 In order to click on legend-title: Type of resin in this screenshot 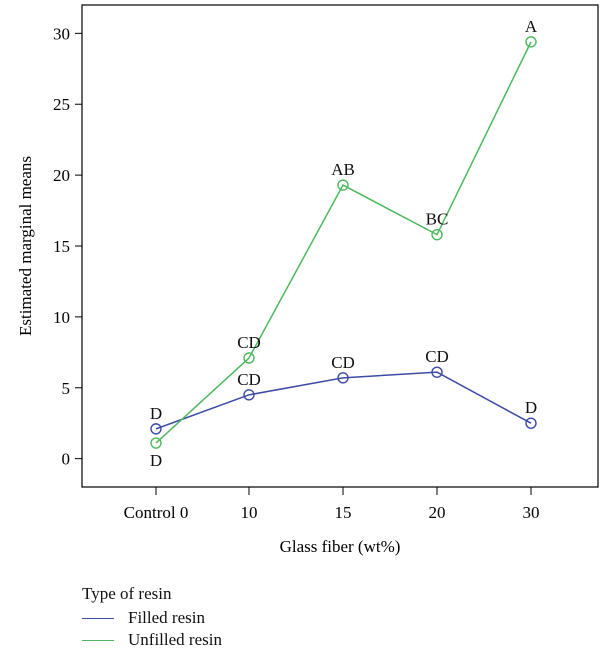, I will do `click(127, 593)`.